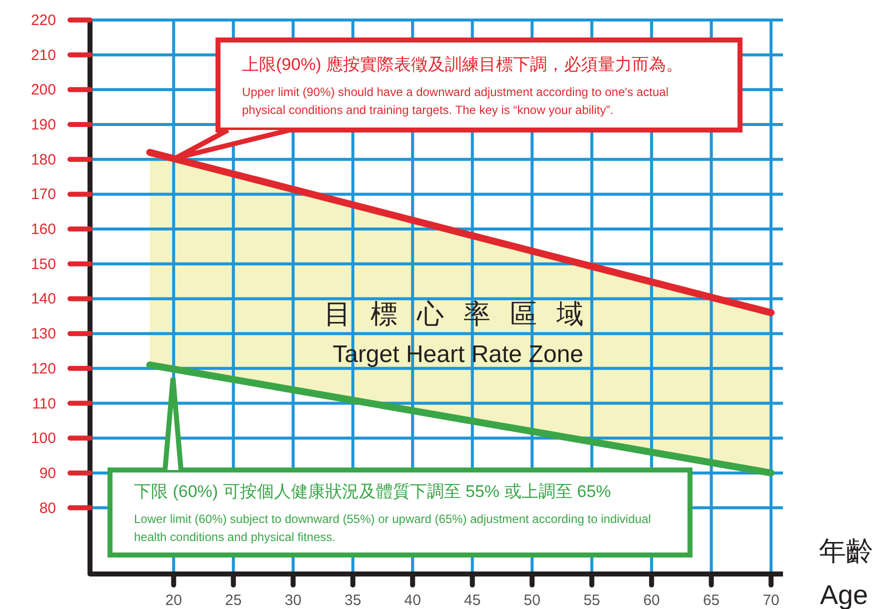 This screenshot has width=877, height=609. I want to click on annotation: 下限 (60%) 可按個人健康狀況及體質下調至 55% 或上調至 65%, so click(373, 491).